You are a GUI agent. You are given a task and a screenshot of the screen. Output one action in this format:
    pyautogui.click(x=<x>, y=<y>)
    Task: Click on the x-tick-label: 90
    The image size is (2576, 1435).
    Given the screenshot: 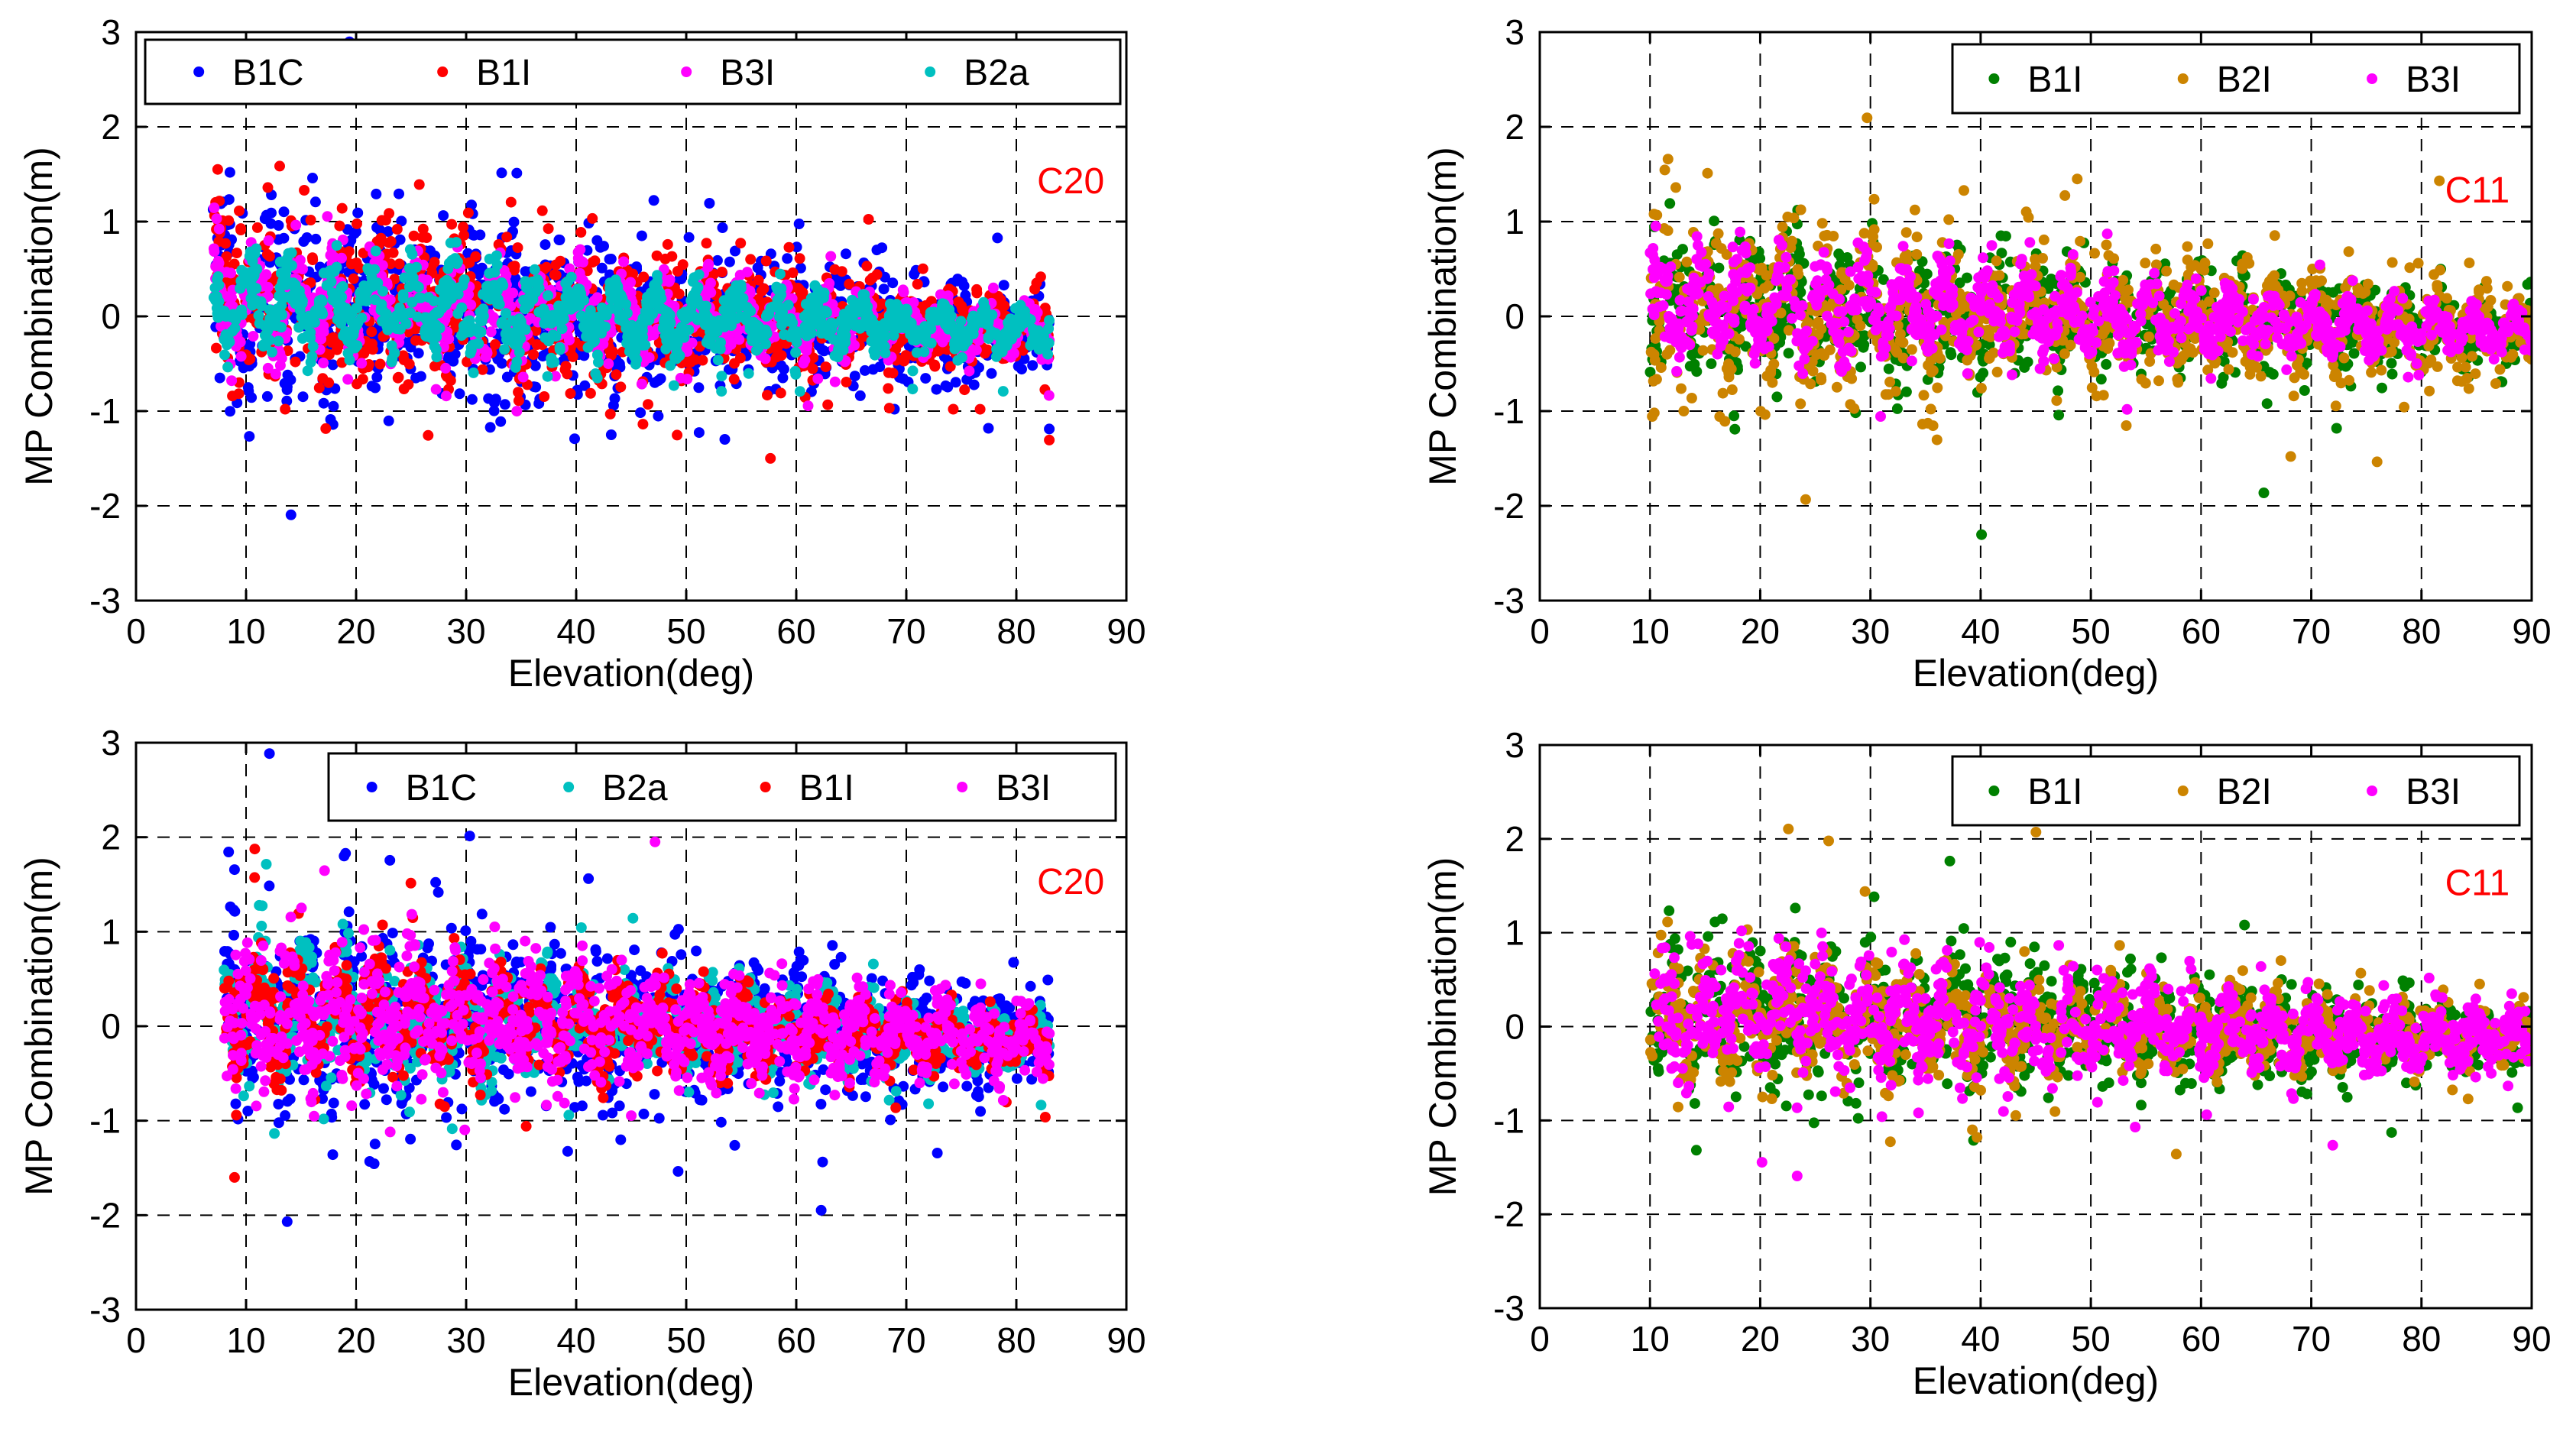 What is the action you would take?
    pyautogui.click(x=1126, y=631)
    